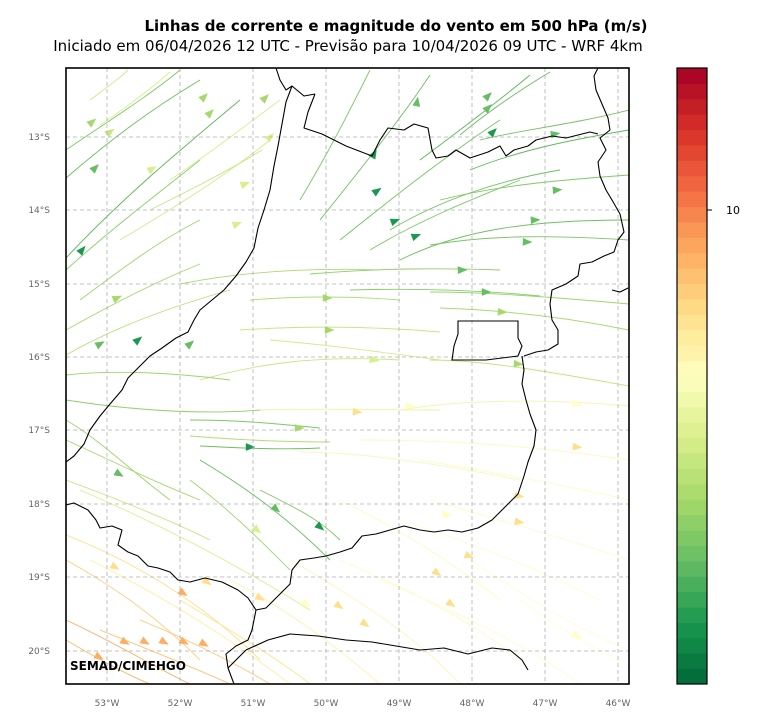 The width and height of the screenshot is (764, 728). I want to click on credit-label: SEMAD/CIMEHGO, so click(128, 666).